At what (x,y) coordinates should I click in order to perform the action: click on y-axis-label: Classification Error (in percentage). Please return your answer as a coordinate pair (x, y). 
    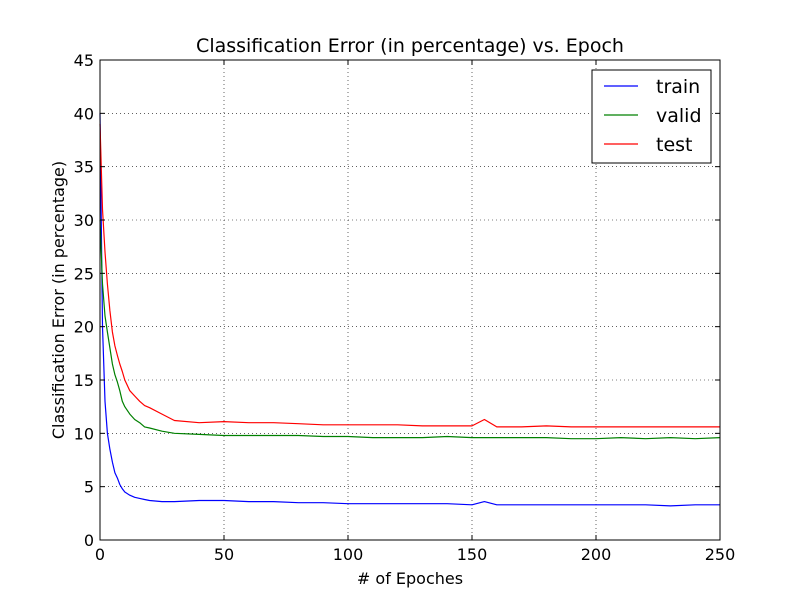
    Looking at the image, I should click on (58, 300).